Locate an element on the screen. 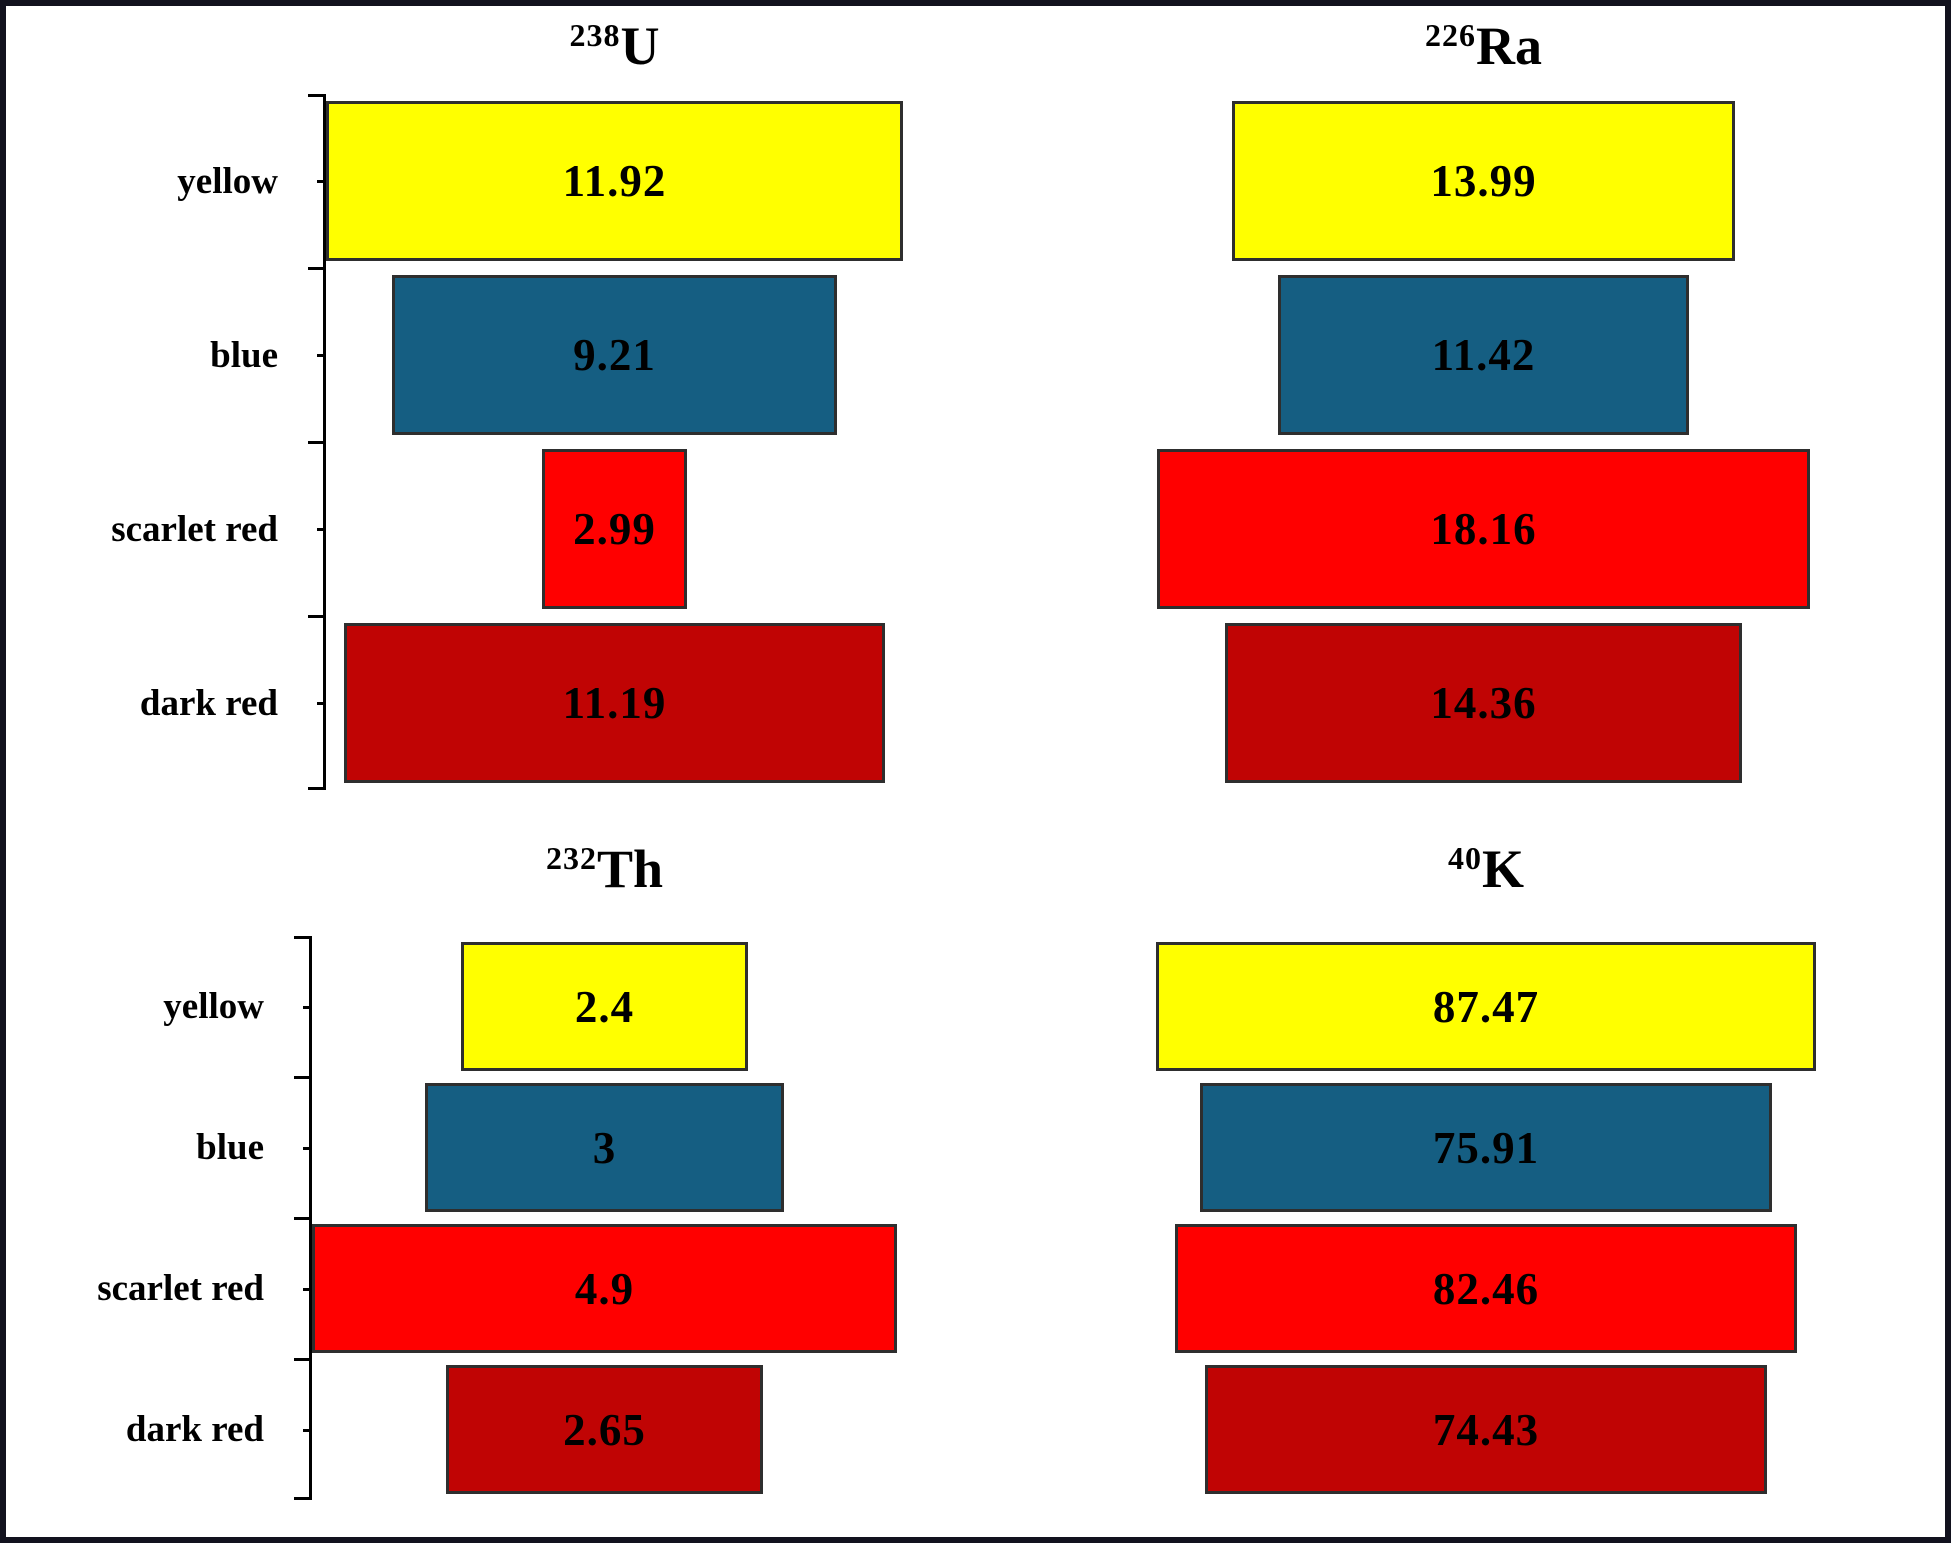 This screenshot has height=1543, width=1951. bar-slot: 82.46 is located at coordinates (1486, 1288).